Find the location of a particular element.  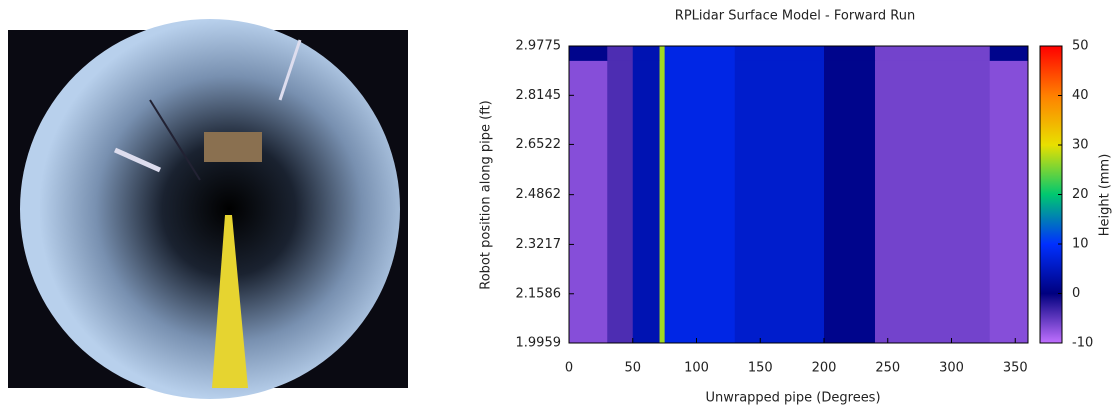

colorbar-tick-label: -10 is located at coordinates (1082, 343).